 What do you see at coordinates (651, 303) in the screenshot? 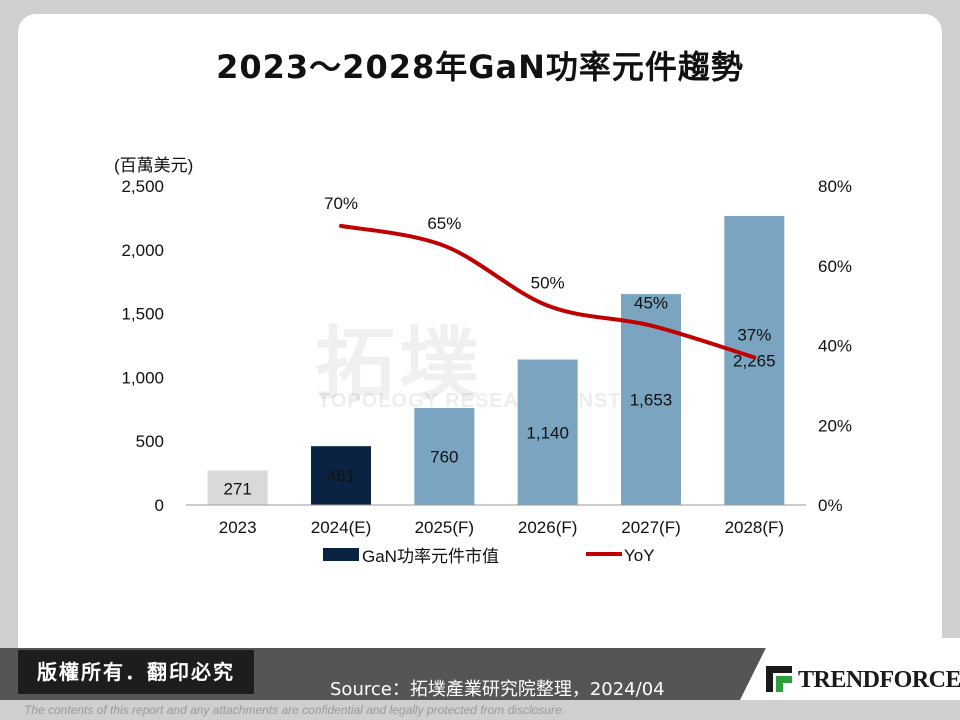
I see `yoy-value-label: 45%` at bounding box center [651, 303].